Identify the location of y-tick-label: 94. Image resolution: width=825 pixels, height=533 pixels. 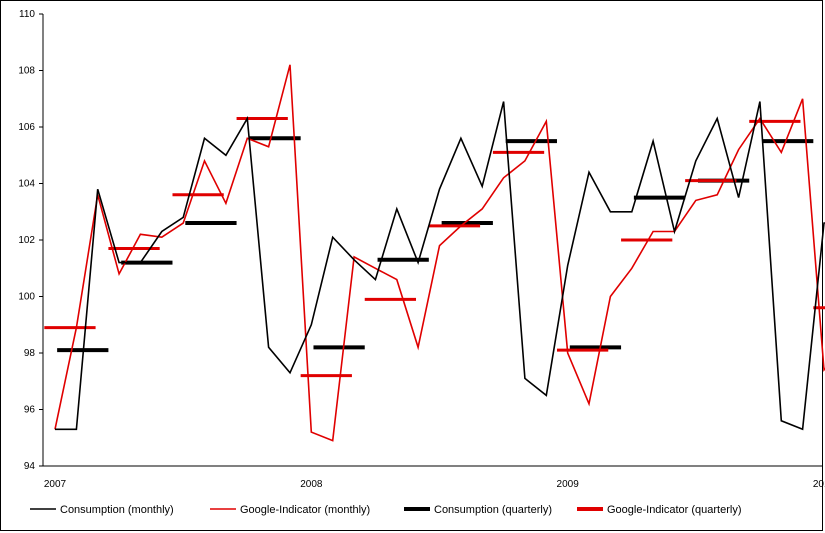
(30, 466).